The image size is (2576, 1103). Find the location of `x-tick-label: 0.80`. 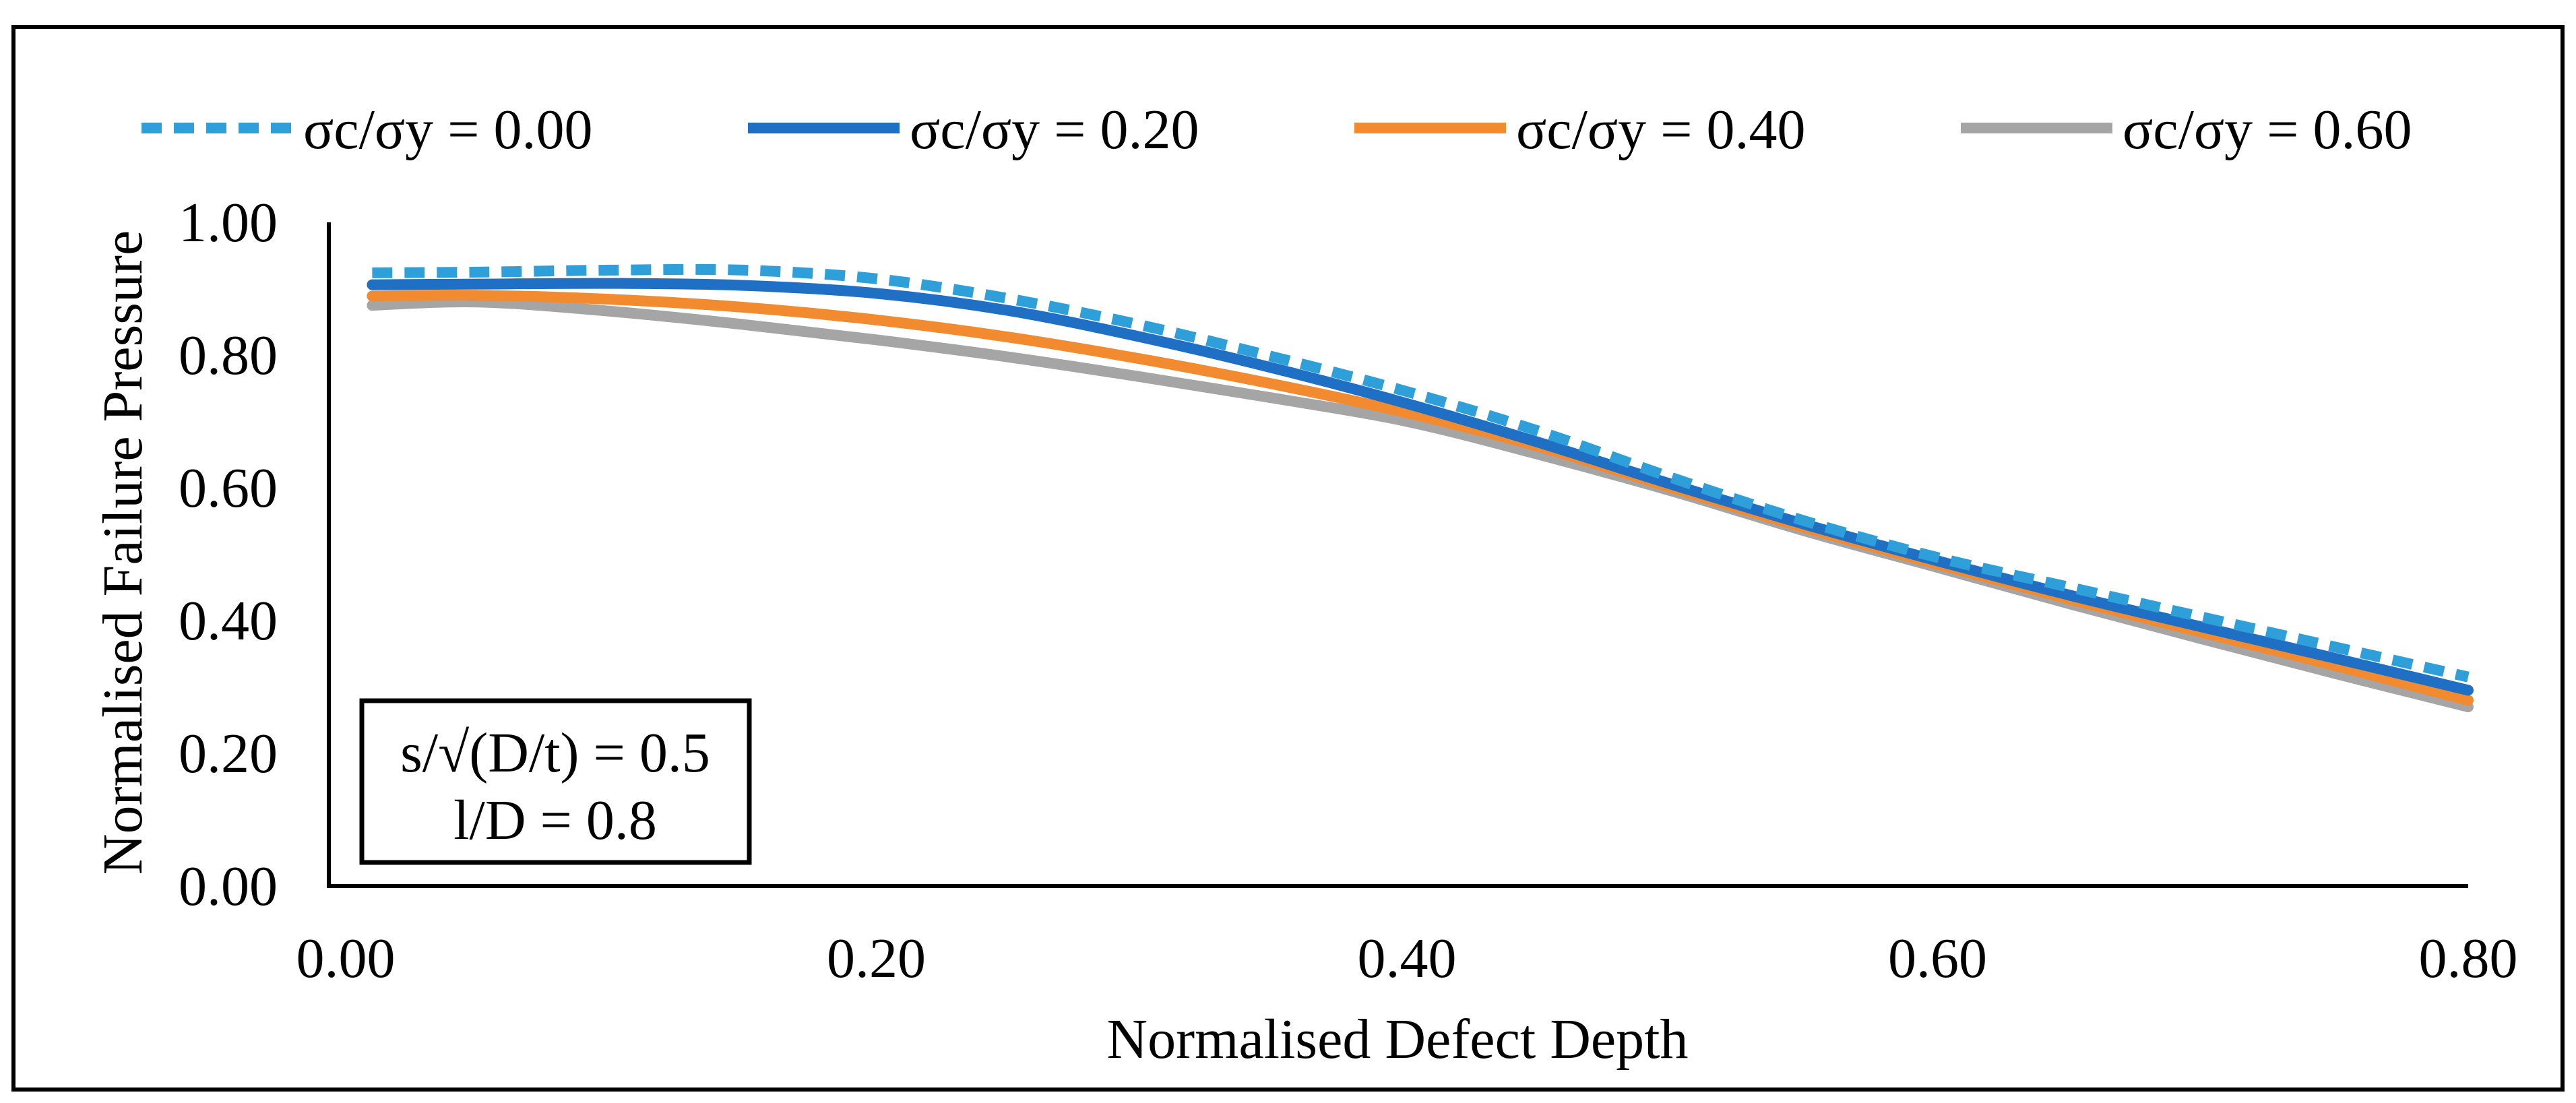

x-tick-label: 0.80 is located at coordinates (2468, 959).